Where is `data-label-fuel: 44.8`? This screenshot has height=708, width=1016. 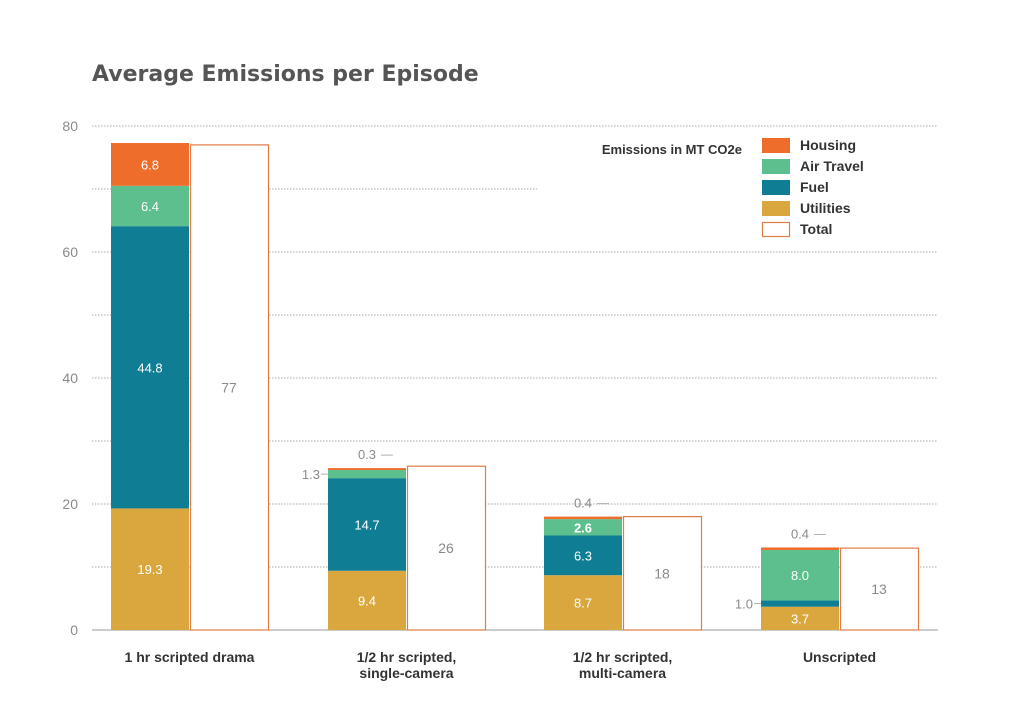 data-label-fuel: 44.8 is located at coordinates (149, 367).